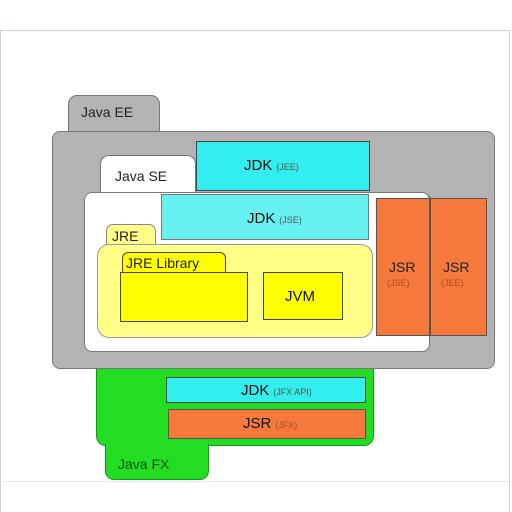 The width and height of the screenshot is (512, 512). I want to click on jsr-jee-box, so click(458, 267).